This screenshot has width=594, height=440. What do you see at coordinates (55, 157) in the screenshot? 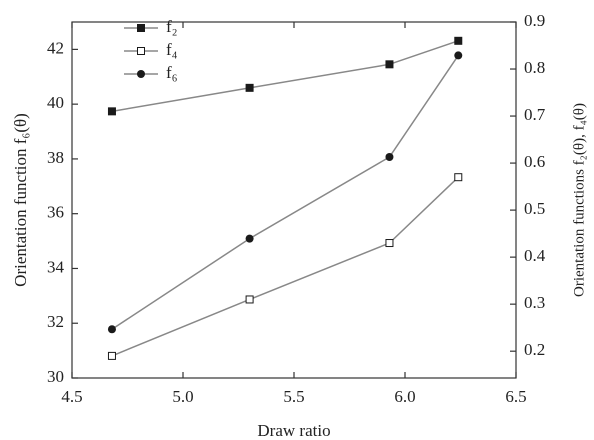
I see `y-tick-label: 38` at bounding box center [55, 157].